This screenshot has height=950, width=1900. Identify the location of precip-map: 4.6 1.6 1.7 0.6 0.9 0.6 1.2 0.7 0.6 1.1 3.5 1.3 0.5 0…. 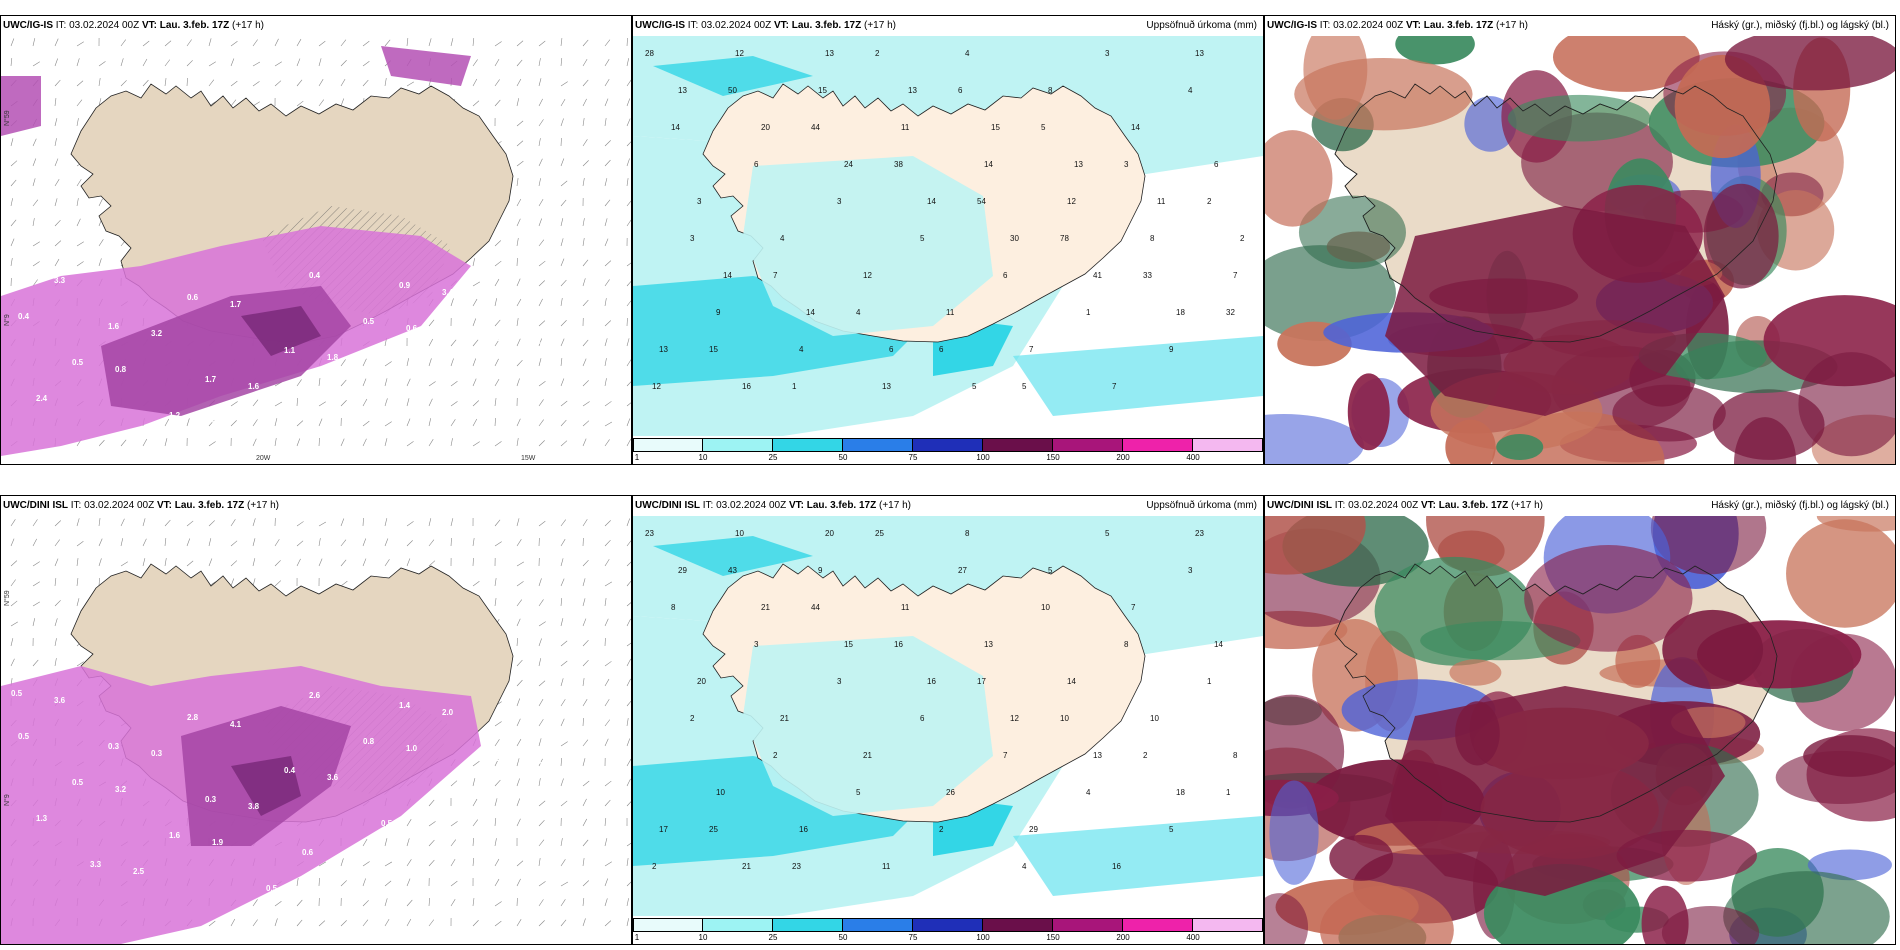
(316, 249).